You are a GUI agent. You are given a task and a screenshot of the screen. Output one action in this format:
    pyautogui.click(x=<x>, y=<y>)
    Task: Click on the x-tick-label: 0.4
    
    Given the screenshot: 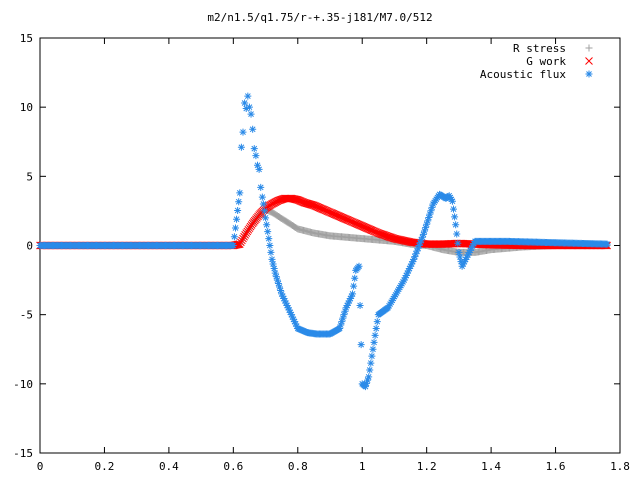 What is the action you would take?
    pyautogui.click(x=169, y=466)
    